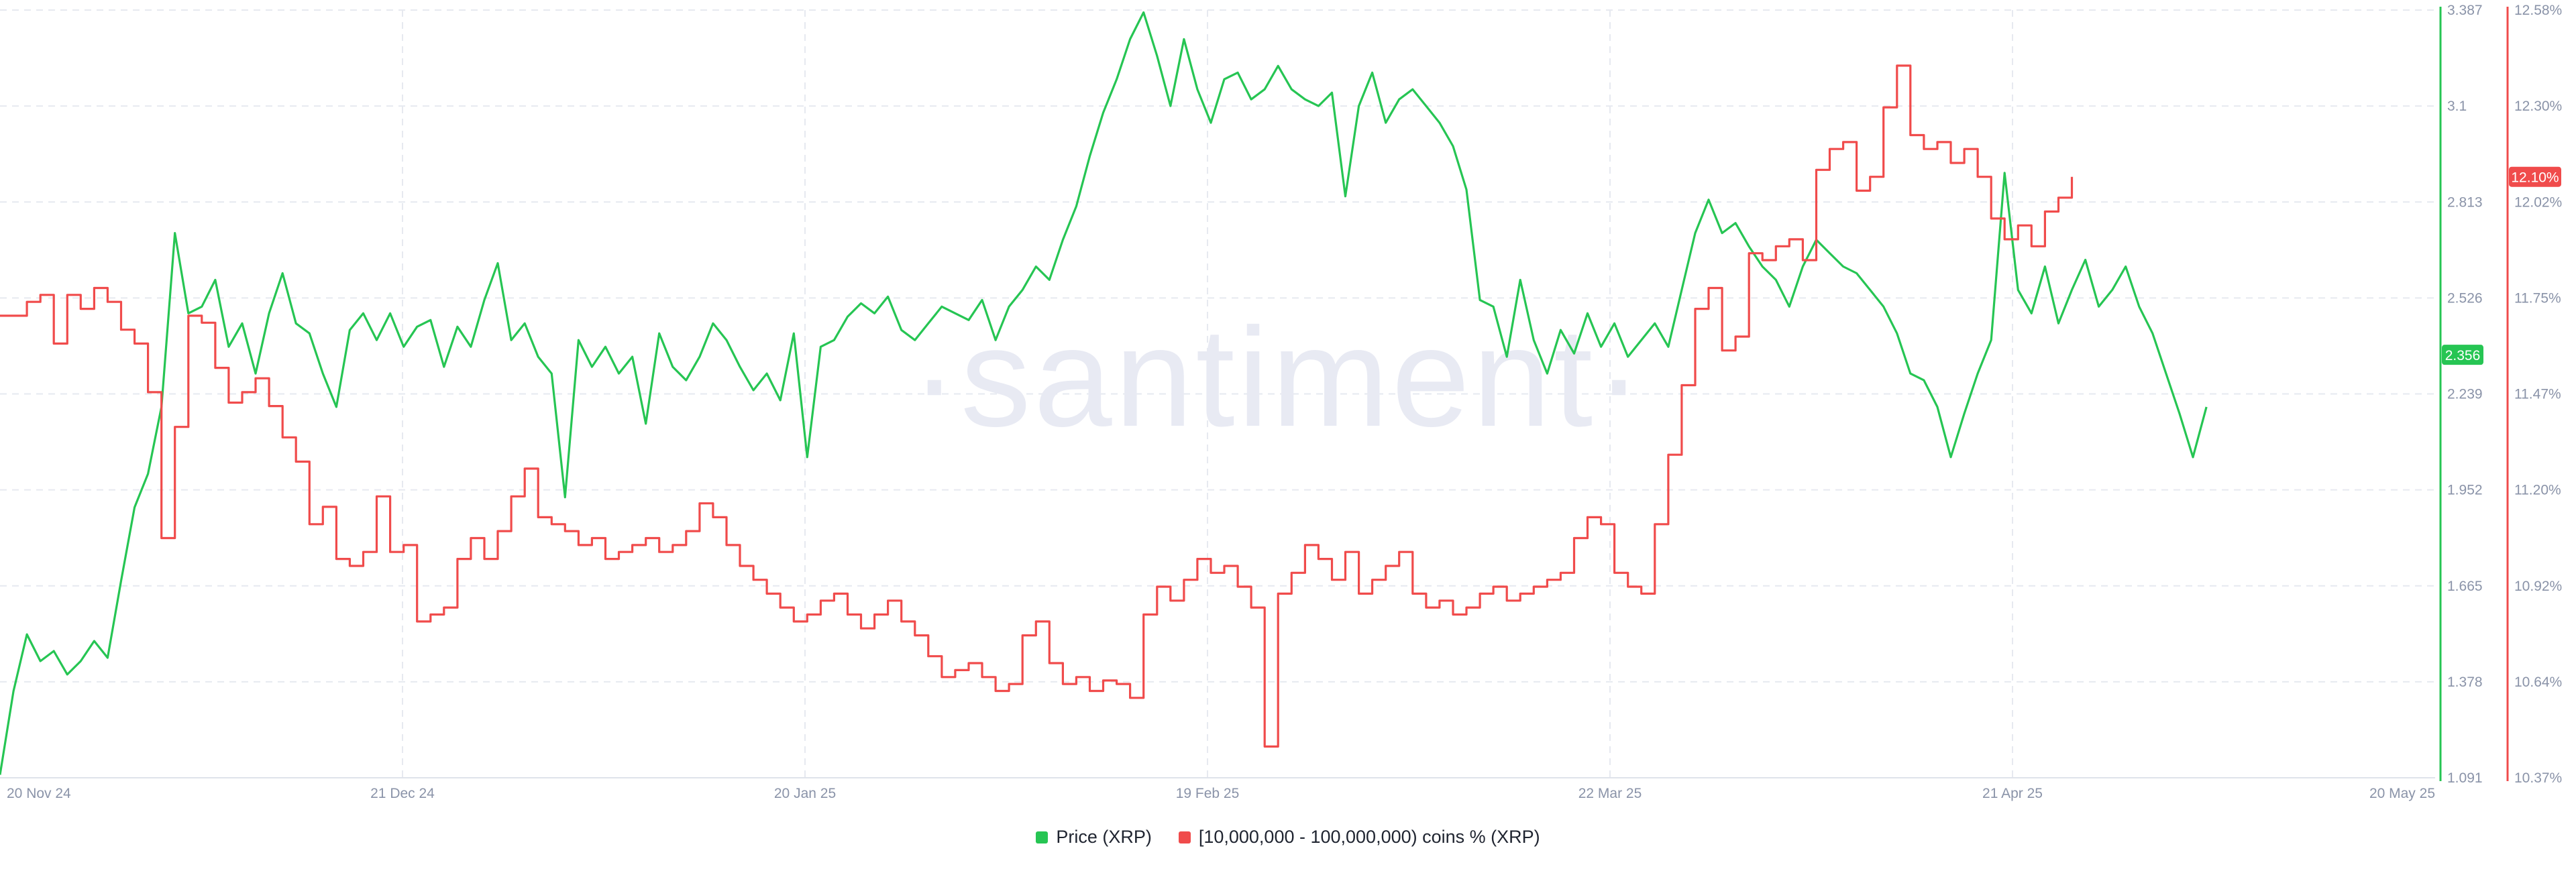  Describe the element at coordinates (2465, 202) in the screenshot. I see `left-tick-label: 2.813` at that location.